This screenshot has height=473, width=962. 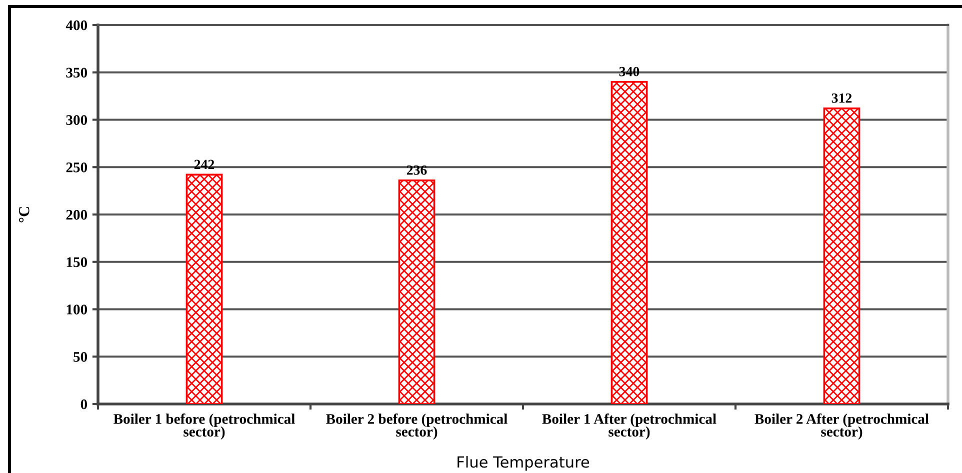 I want to click on y-tick-label: 250, so click(x=77, y=167).